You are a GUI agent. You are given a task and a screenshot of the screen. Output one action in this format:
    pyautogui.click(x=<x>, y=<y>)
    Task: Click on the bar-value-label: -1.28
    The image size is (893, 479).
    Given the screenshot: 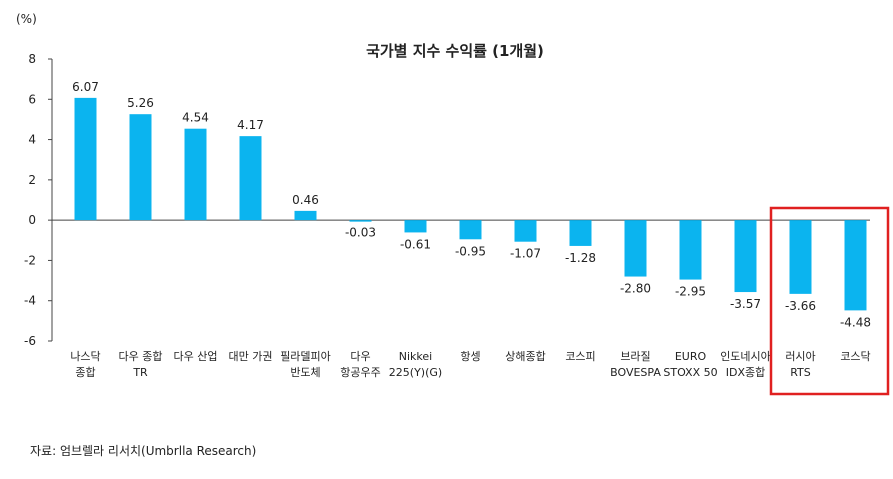 What is the action you would take?
    pyautogui.click(x=580, y=258)
    